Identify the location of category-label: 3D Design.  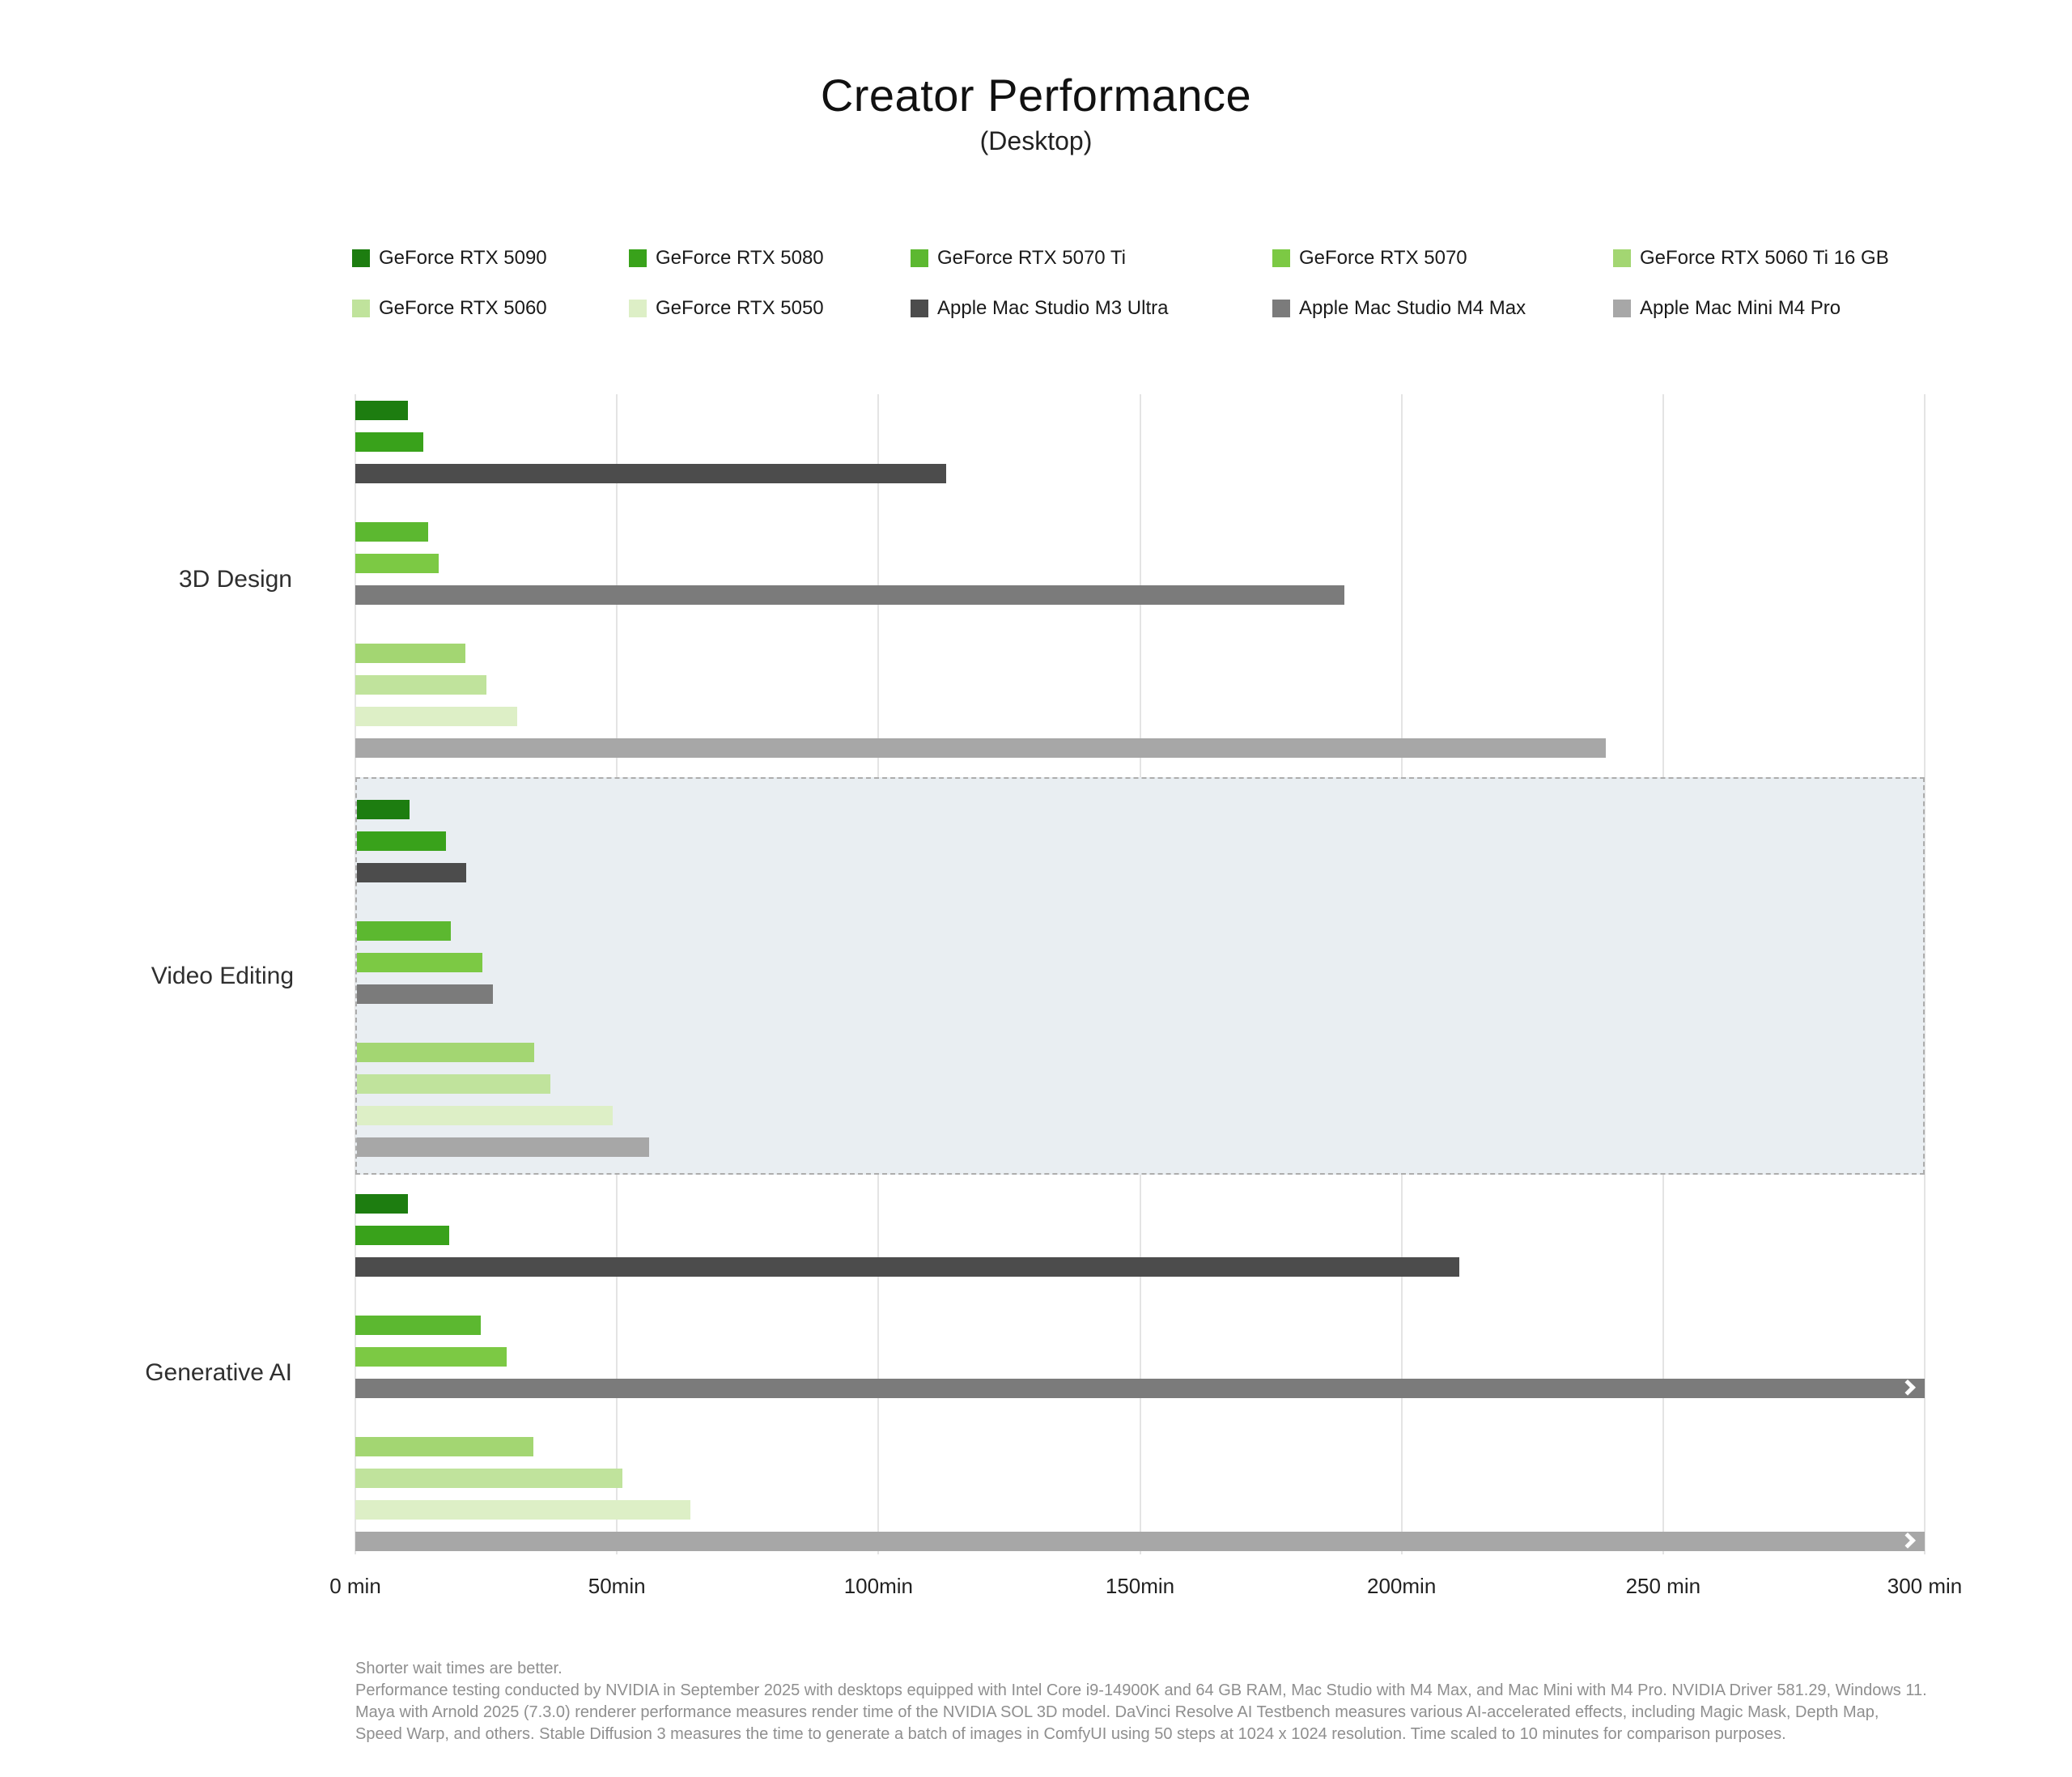
(235, 579).